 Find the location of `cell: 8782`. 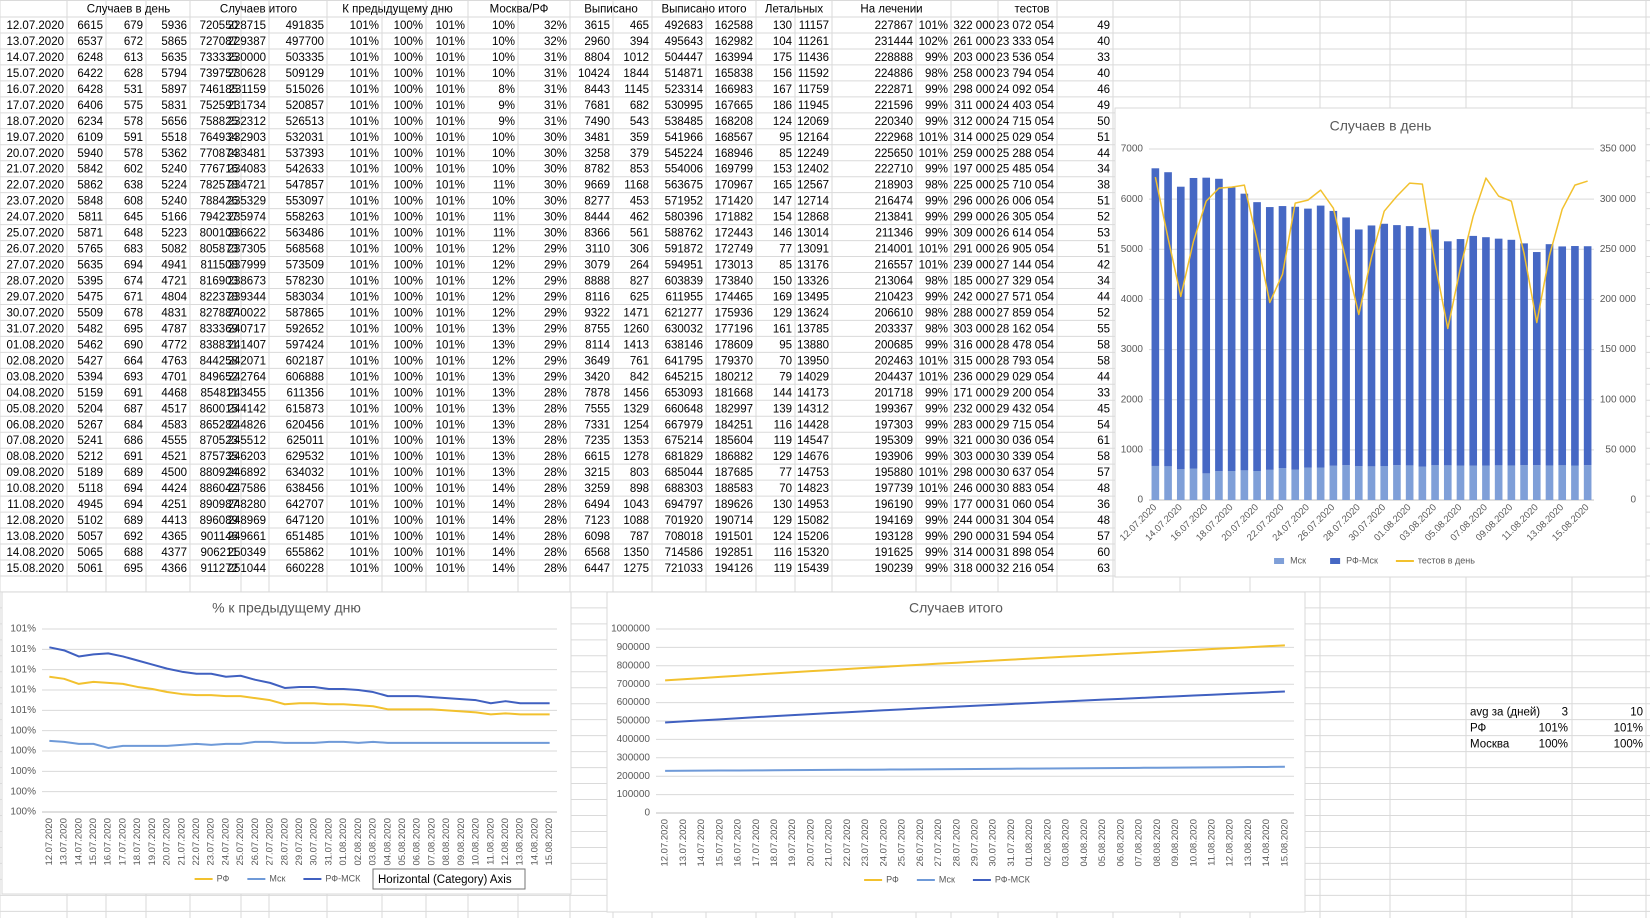

cell: 8782 is located at coordinates (597, 170).